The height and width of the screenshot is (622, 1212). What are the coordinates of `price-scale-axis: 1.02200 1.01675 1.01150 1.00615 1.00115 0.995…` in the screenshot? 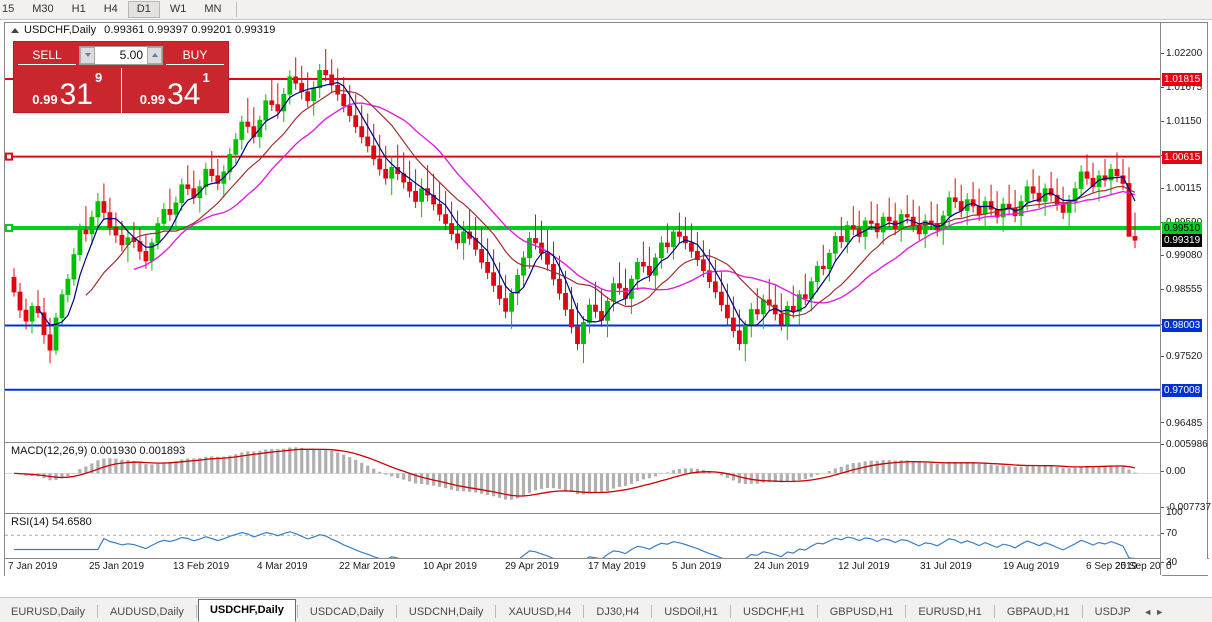 It's located at (1185, 299).